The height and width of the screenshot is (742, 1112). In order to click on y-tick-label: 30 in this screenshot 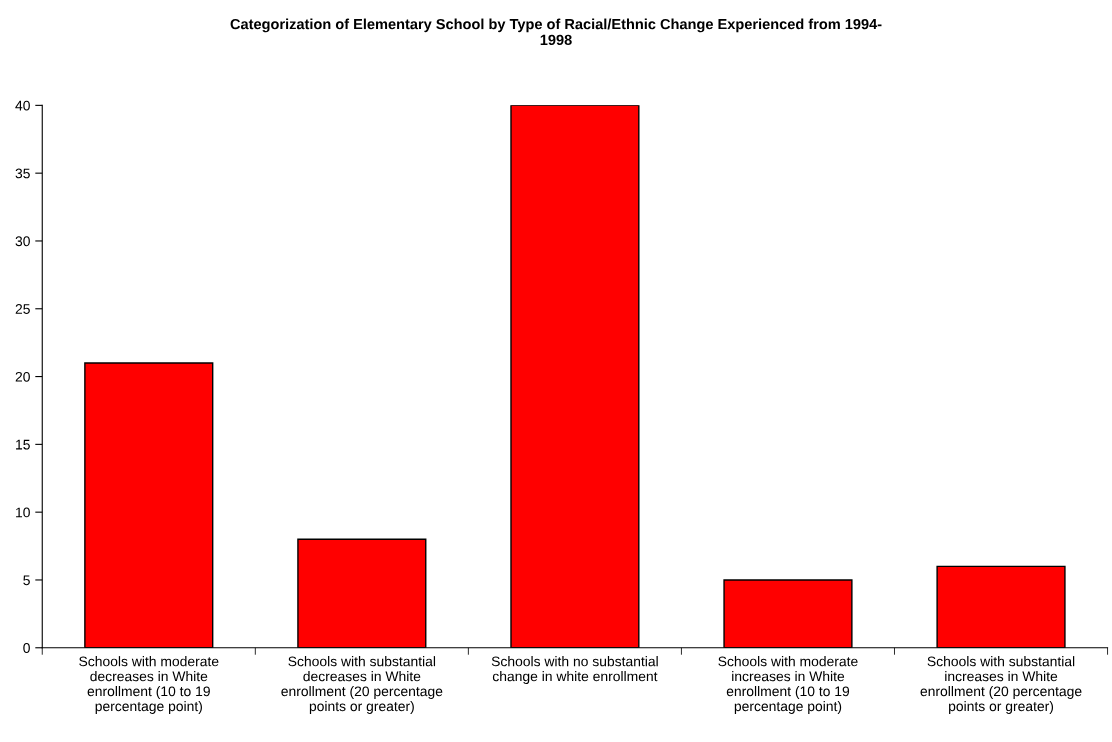, I will do `click(22, 241)`.